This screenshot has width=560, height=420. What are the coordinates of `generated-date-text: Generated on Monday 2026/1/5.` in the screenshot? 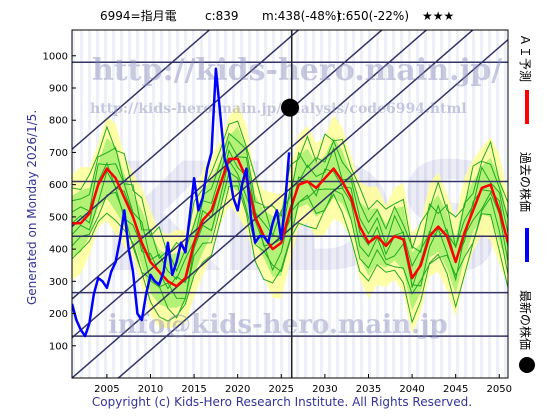 It's located at (32, 207).